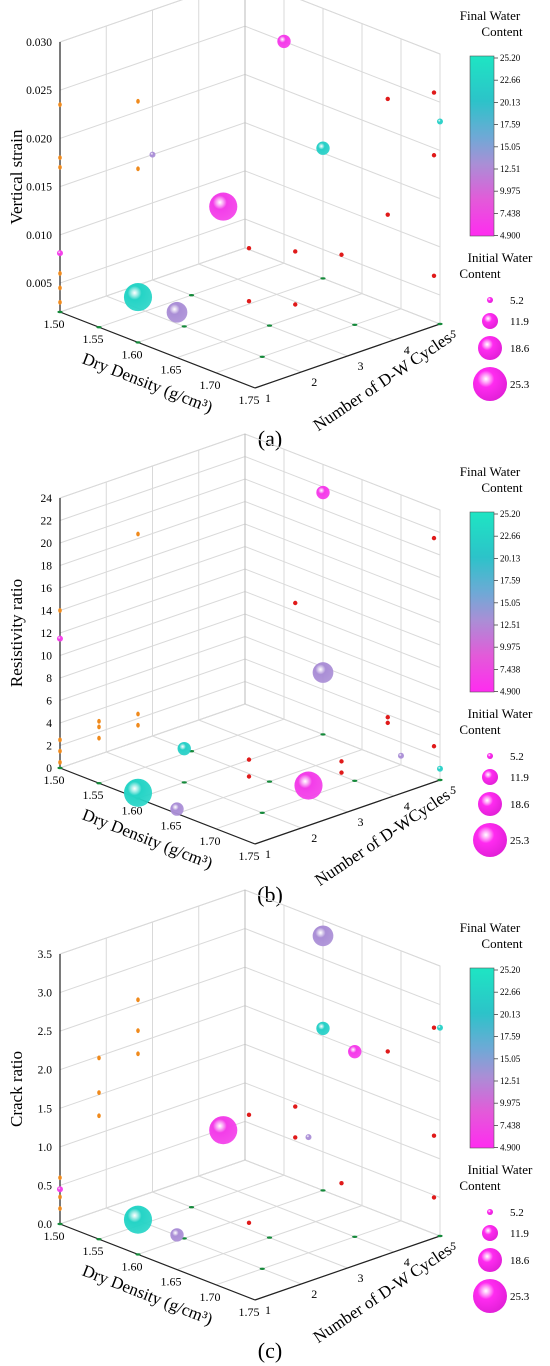  Describe the element at coordinates (480, 729) in the screenshot. I see `size-legend-title-line2: Content` at that location.